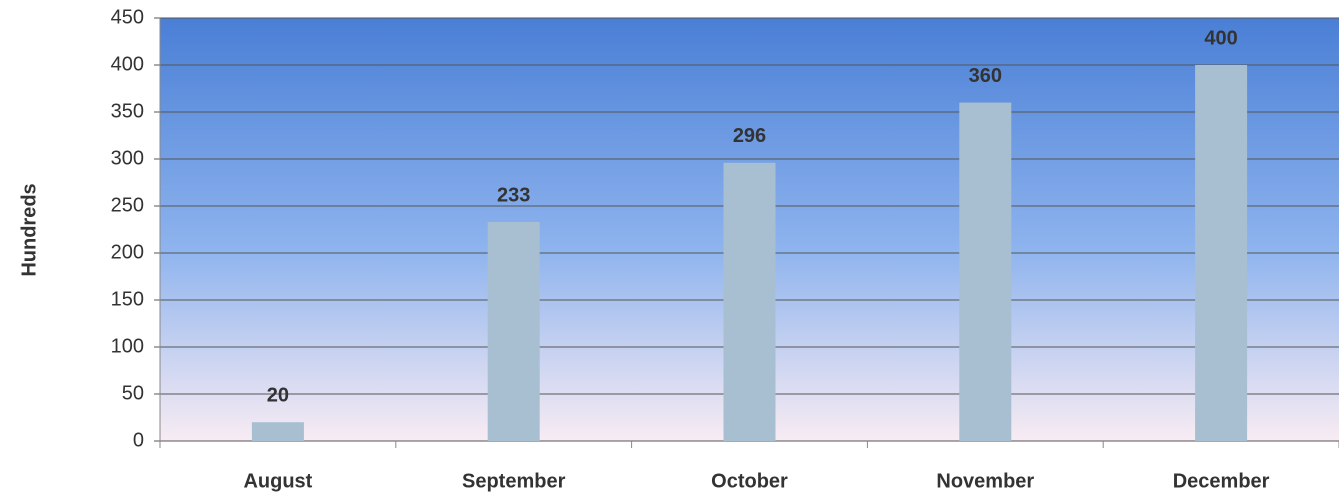 This screenshot has width=1339, height=500. Describe the element at coordinates (127, 64) in the screenshot. I see `y-tick-label: 400` at that location.